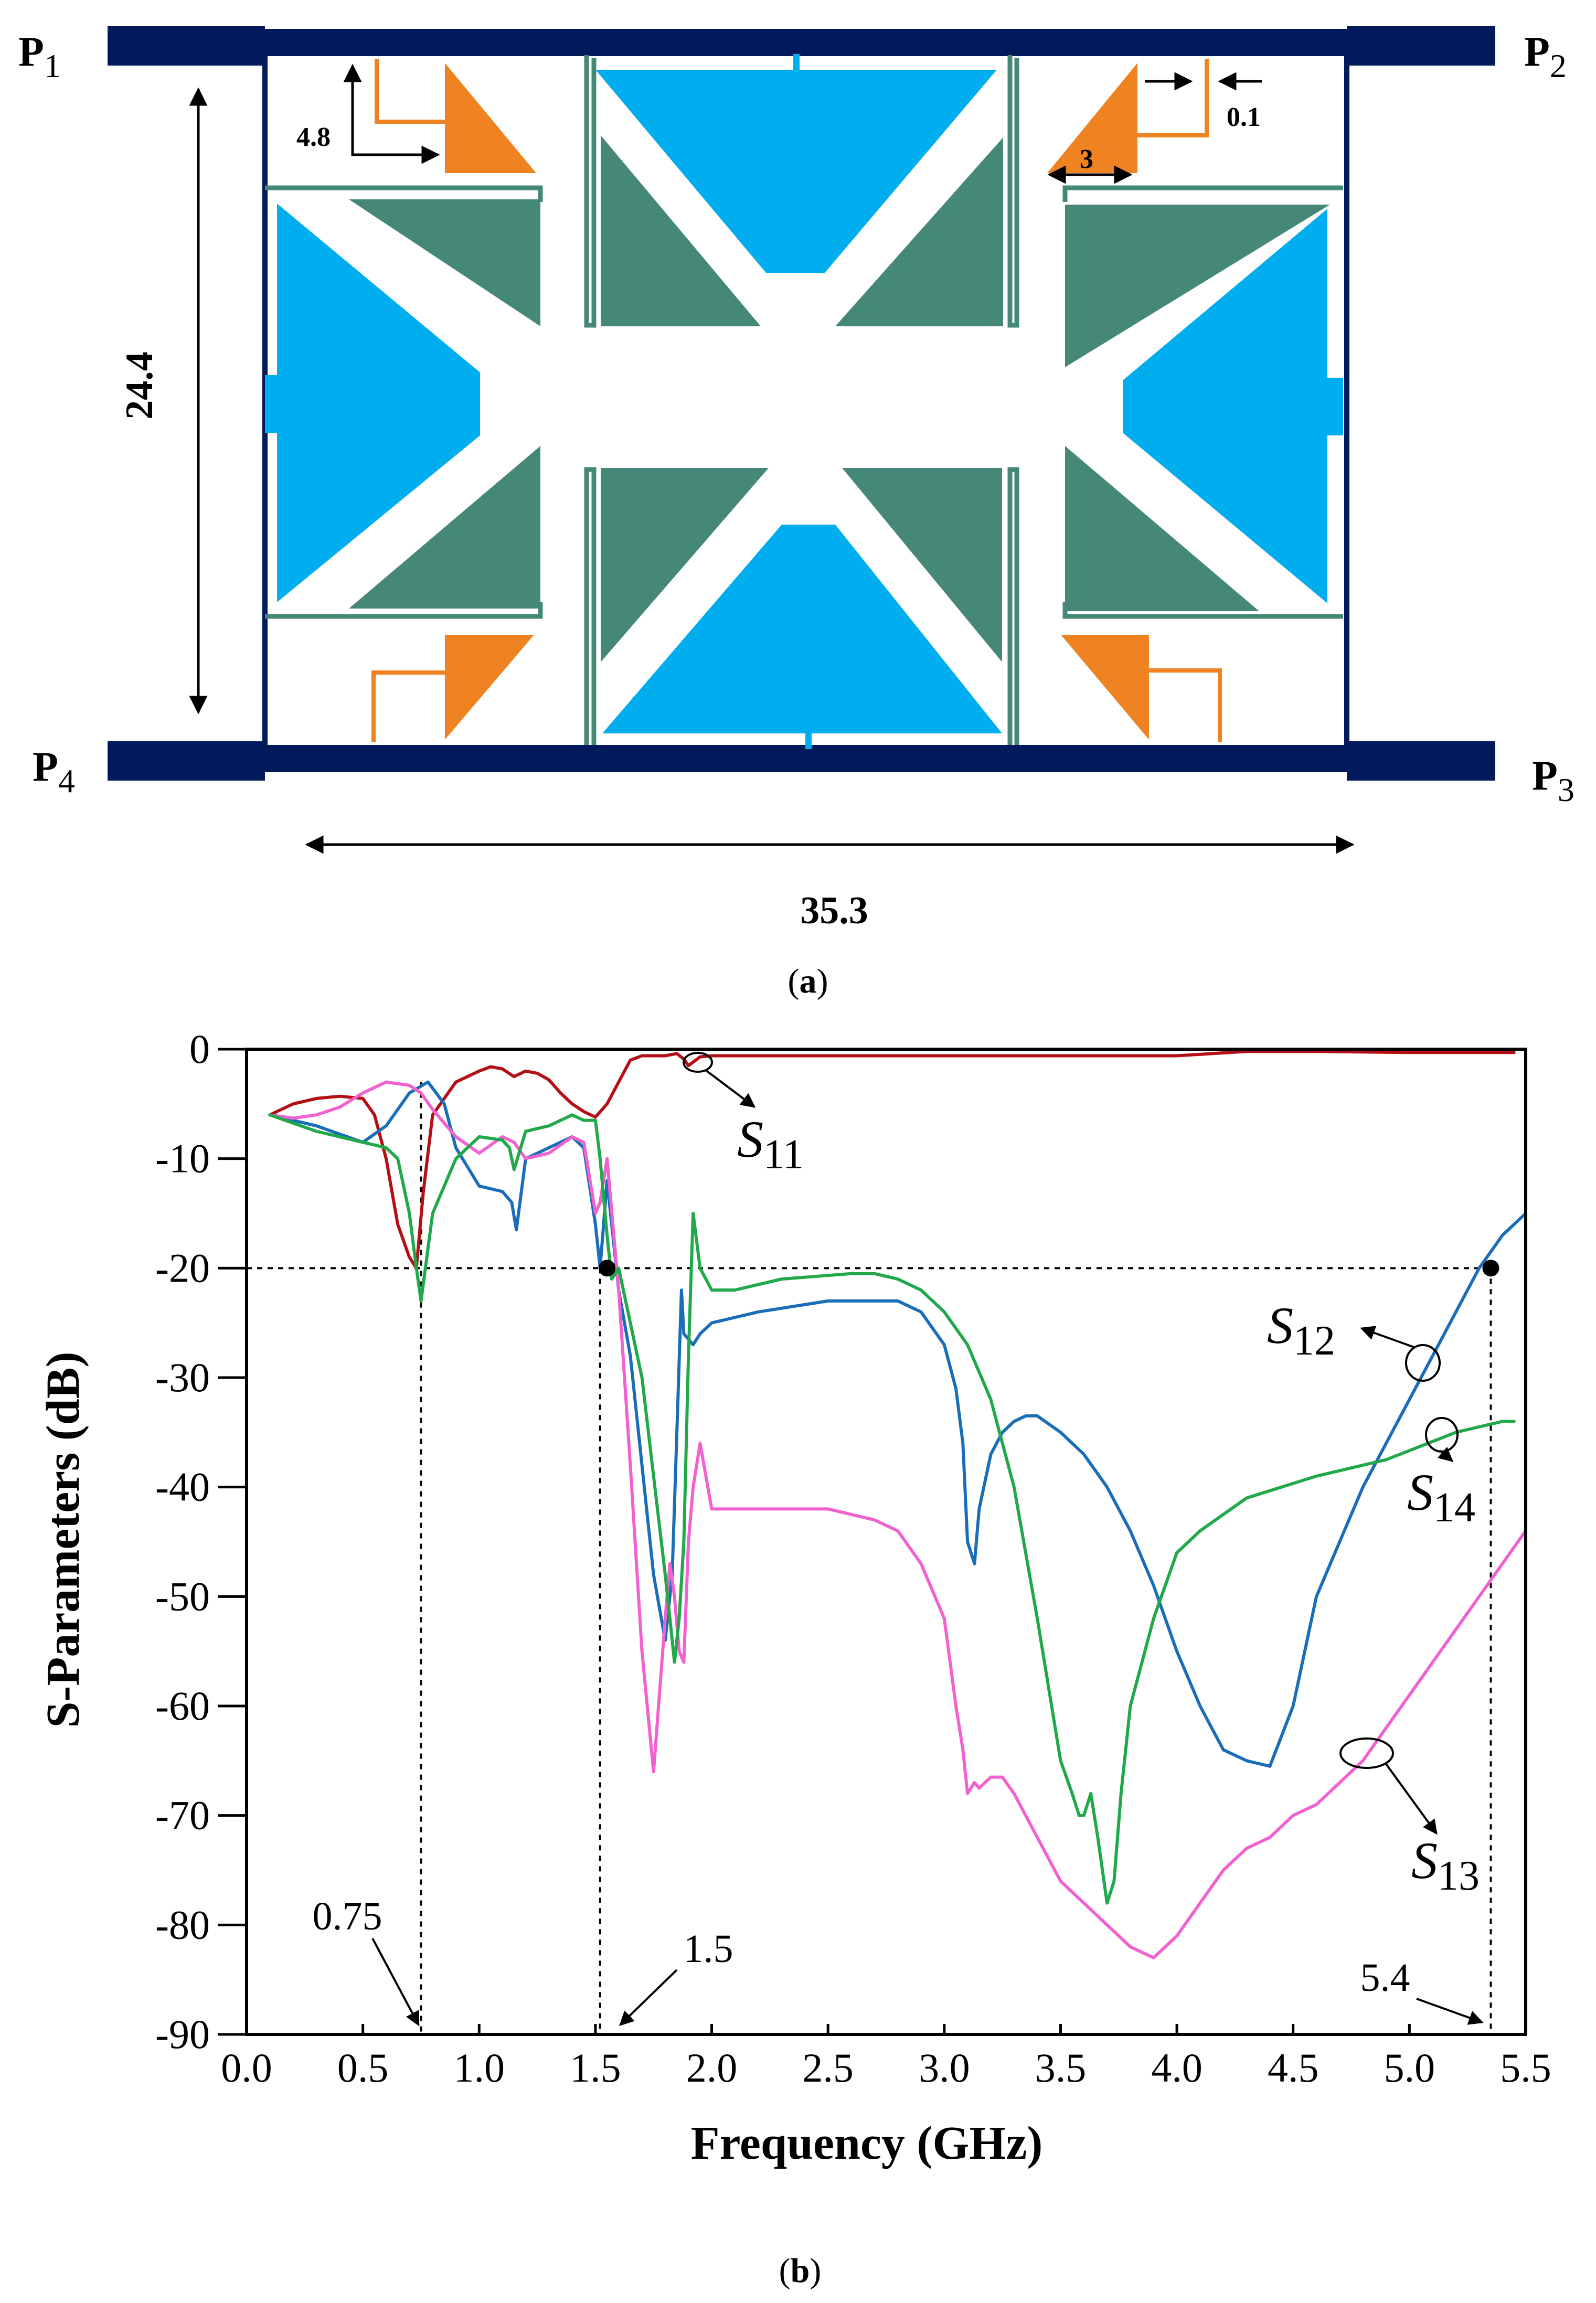 Image resolution: width=1596 pixels, height=2303 pixels. What do you see at coordinates (63, 1539) in the screenshot?
I see `y-axis-title: S-Parameters (dB)` at bounding box center [63, 1539].